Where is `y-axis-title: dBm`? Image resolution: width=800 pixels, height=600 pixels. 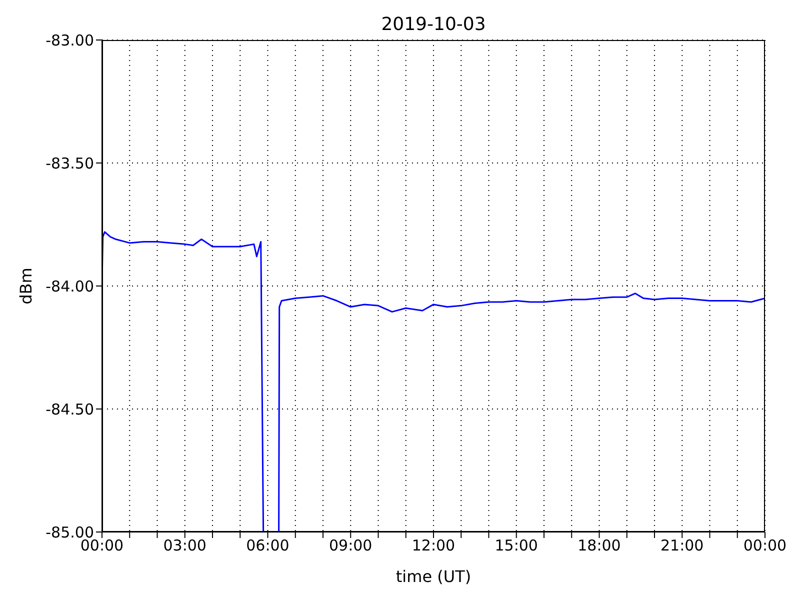 y-axis-title: dBm is located at coordinates (26, 286).